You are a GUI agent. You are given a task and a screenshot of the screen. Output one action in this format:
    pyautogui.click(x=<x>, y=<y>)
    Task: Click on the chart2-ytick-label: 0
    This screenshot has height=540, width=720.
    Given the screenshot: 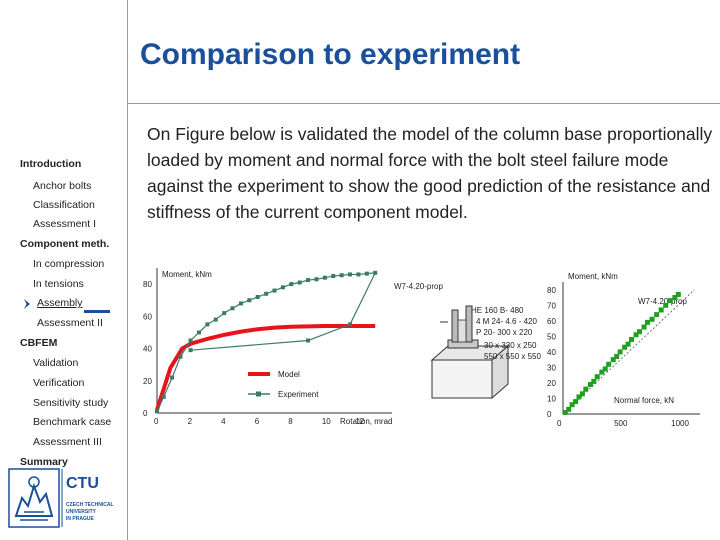 What is the action you would take?
    pyautogui.click(x=549, y=414)
    